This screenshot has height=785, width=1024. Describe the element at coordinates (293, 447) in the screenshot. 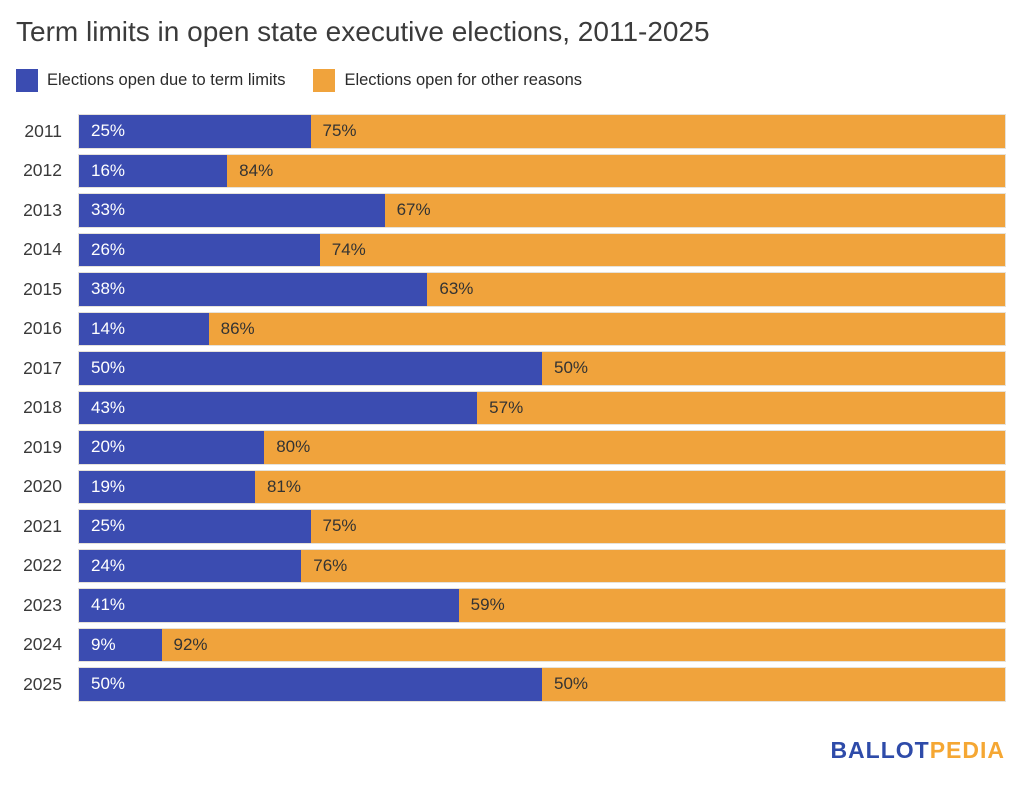

I see `bar-value-label-other-reasons: 80%` at that location.